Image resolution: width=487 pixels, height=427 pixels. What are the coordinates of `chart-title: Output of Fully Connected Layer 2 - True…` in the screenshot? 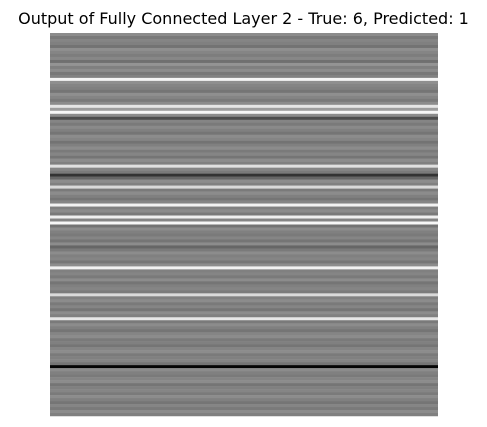 It's located at (243, 18).